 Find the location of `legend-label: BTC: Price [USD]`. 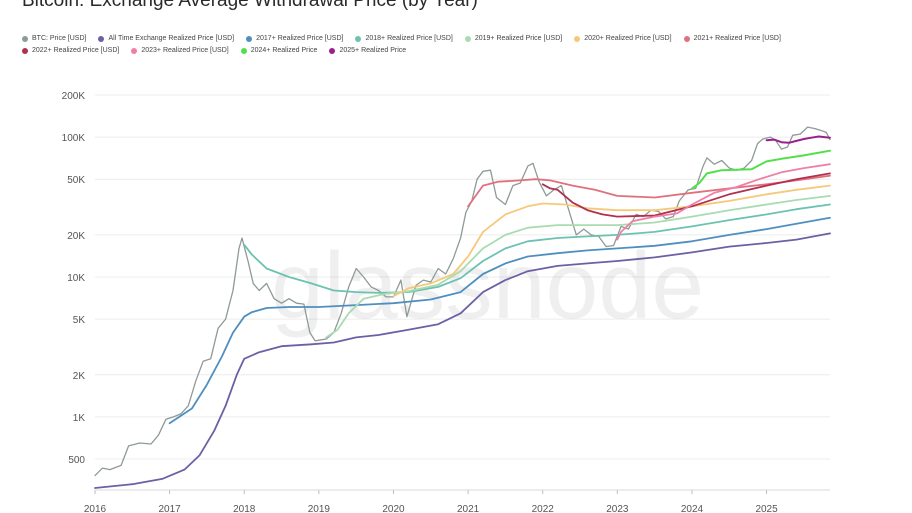

legend-label: BTC: Price [USD] is located at coordinates (59, 38).